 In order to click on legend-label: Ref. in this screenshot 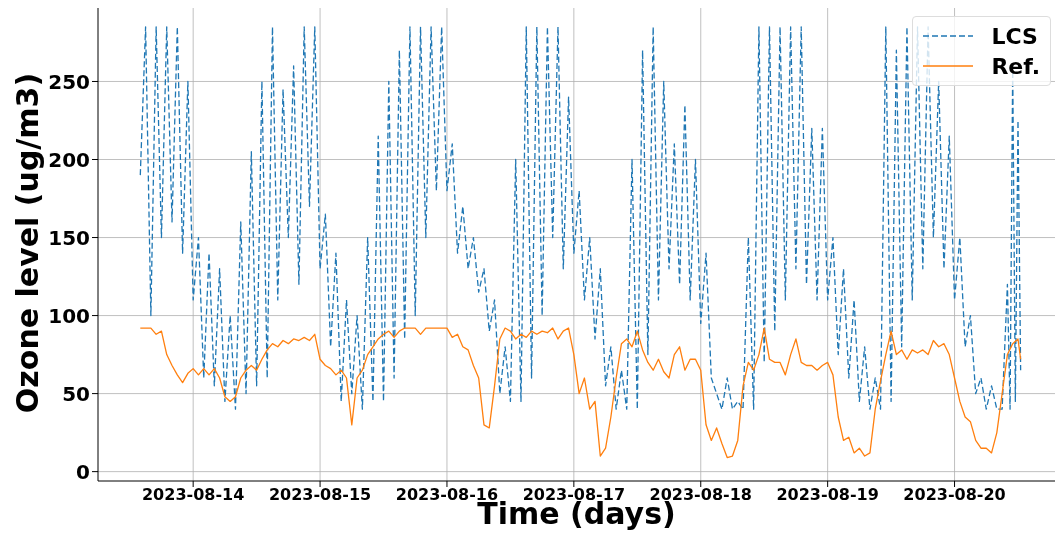, I will do `click(1015, 66)`.